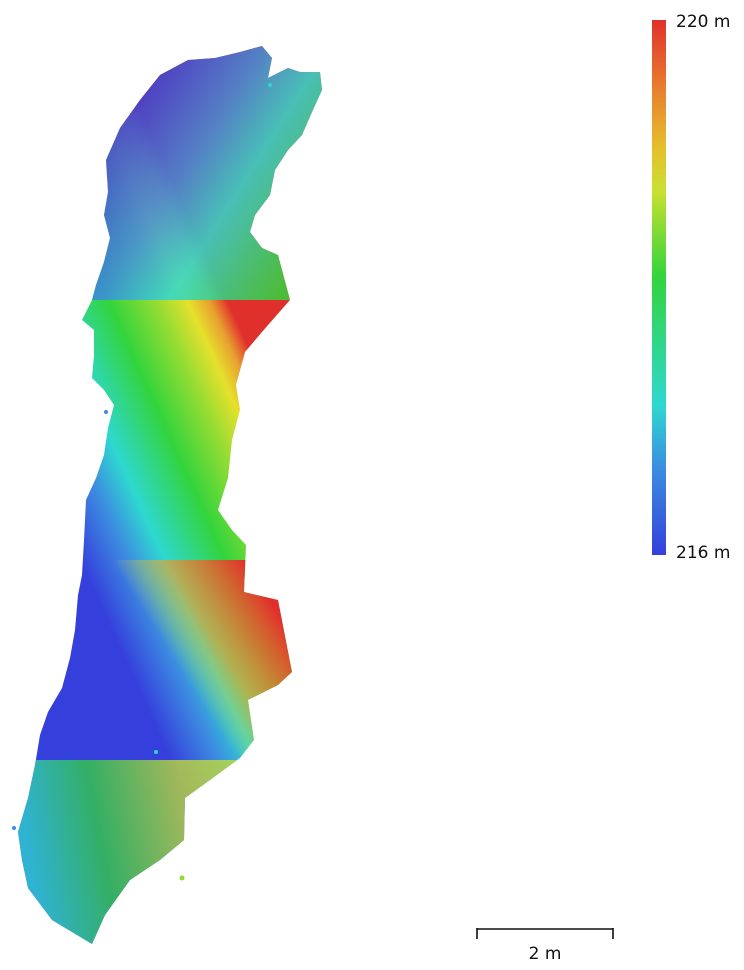 Image resolution: width=744 pixels, height=970 pixels. Describe the element at coordinates (703, 22) in the screenshot. I see `legend-max-label: 220 m` at that location.